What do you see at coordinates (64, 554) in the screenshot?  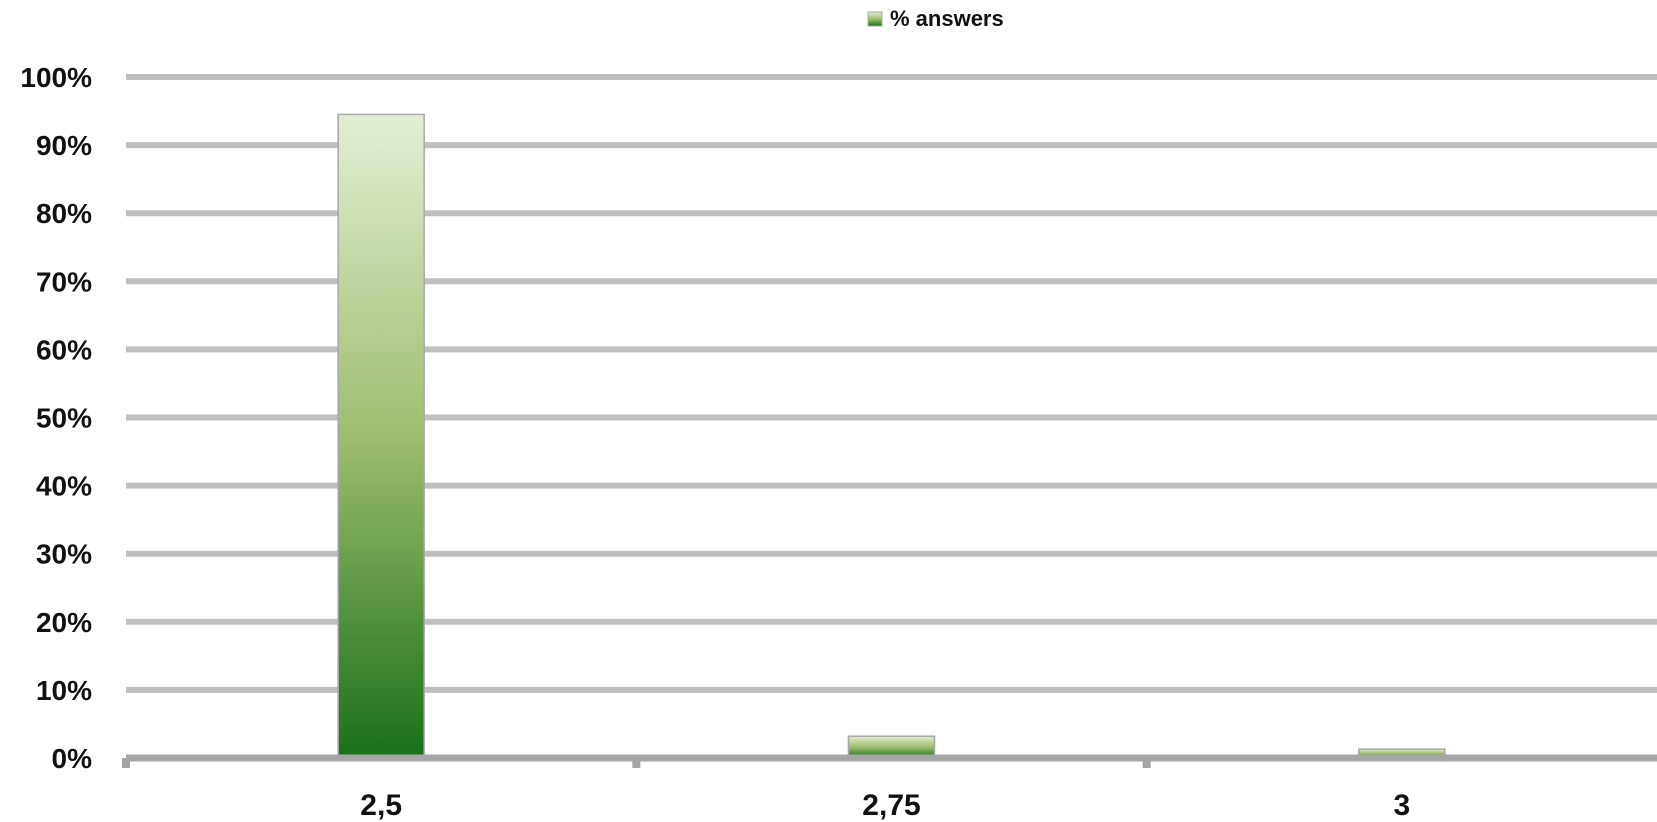 I see `y-tick-label: 30%` at bounding box center [64, 554].